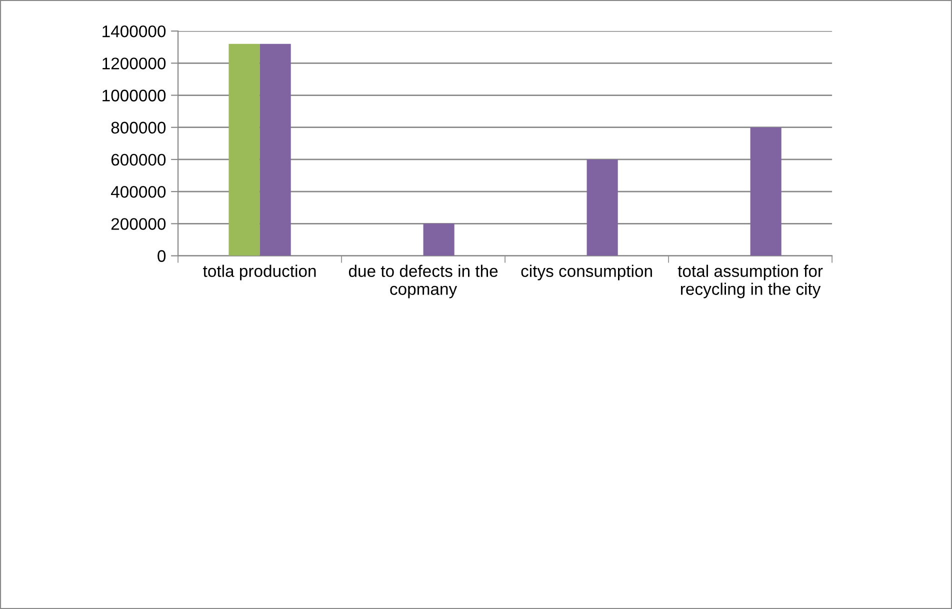  Describe the element at coordinates (134, 64) in the screenshot. I see `y-tick-label: 1200000` at that location.